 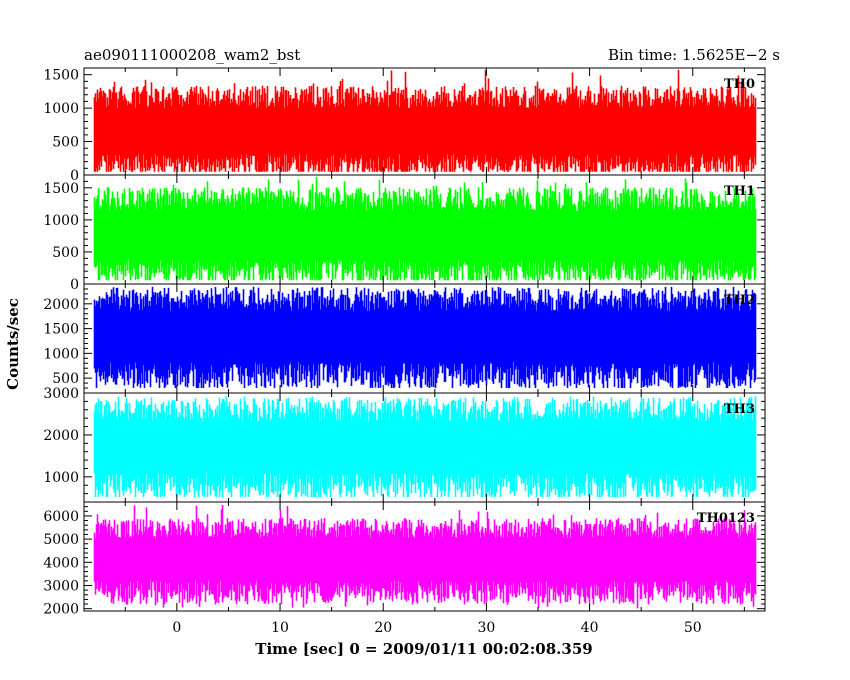 What do you see at coordinates (192, 55) in the screenshot?
I see `chart-title: ae090111000208_wam2_bst` at bounding box center [192, 55].